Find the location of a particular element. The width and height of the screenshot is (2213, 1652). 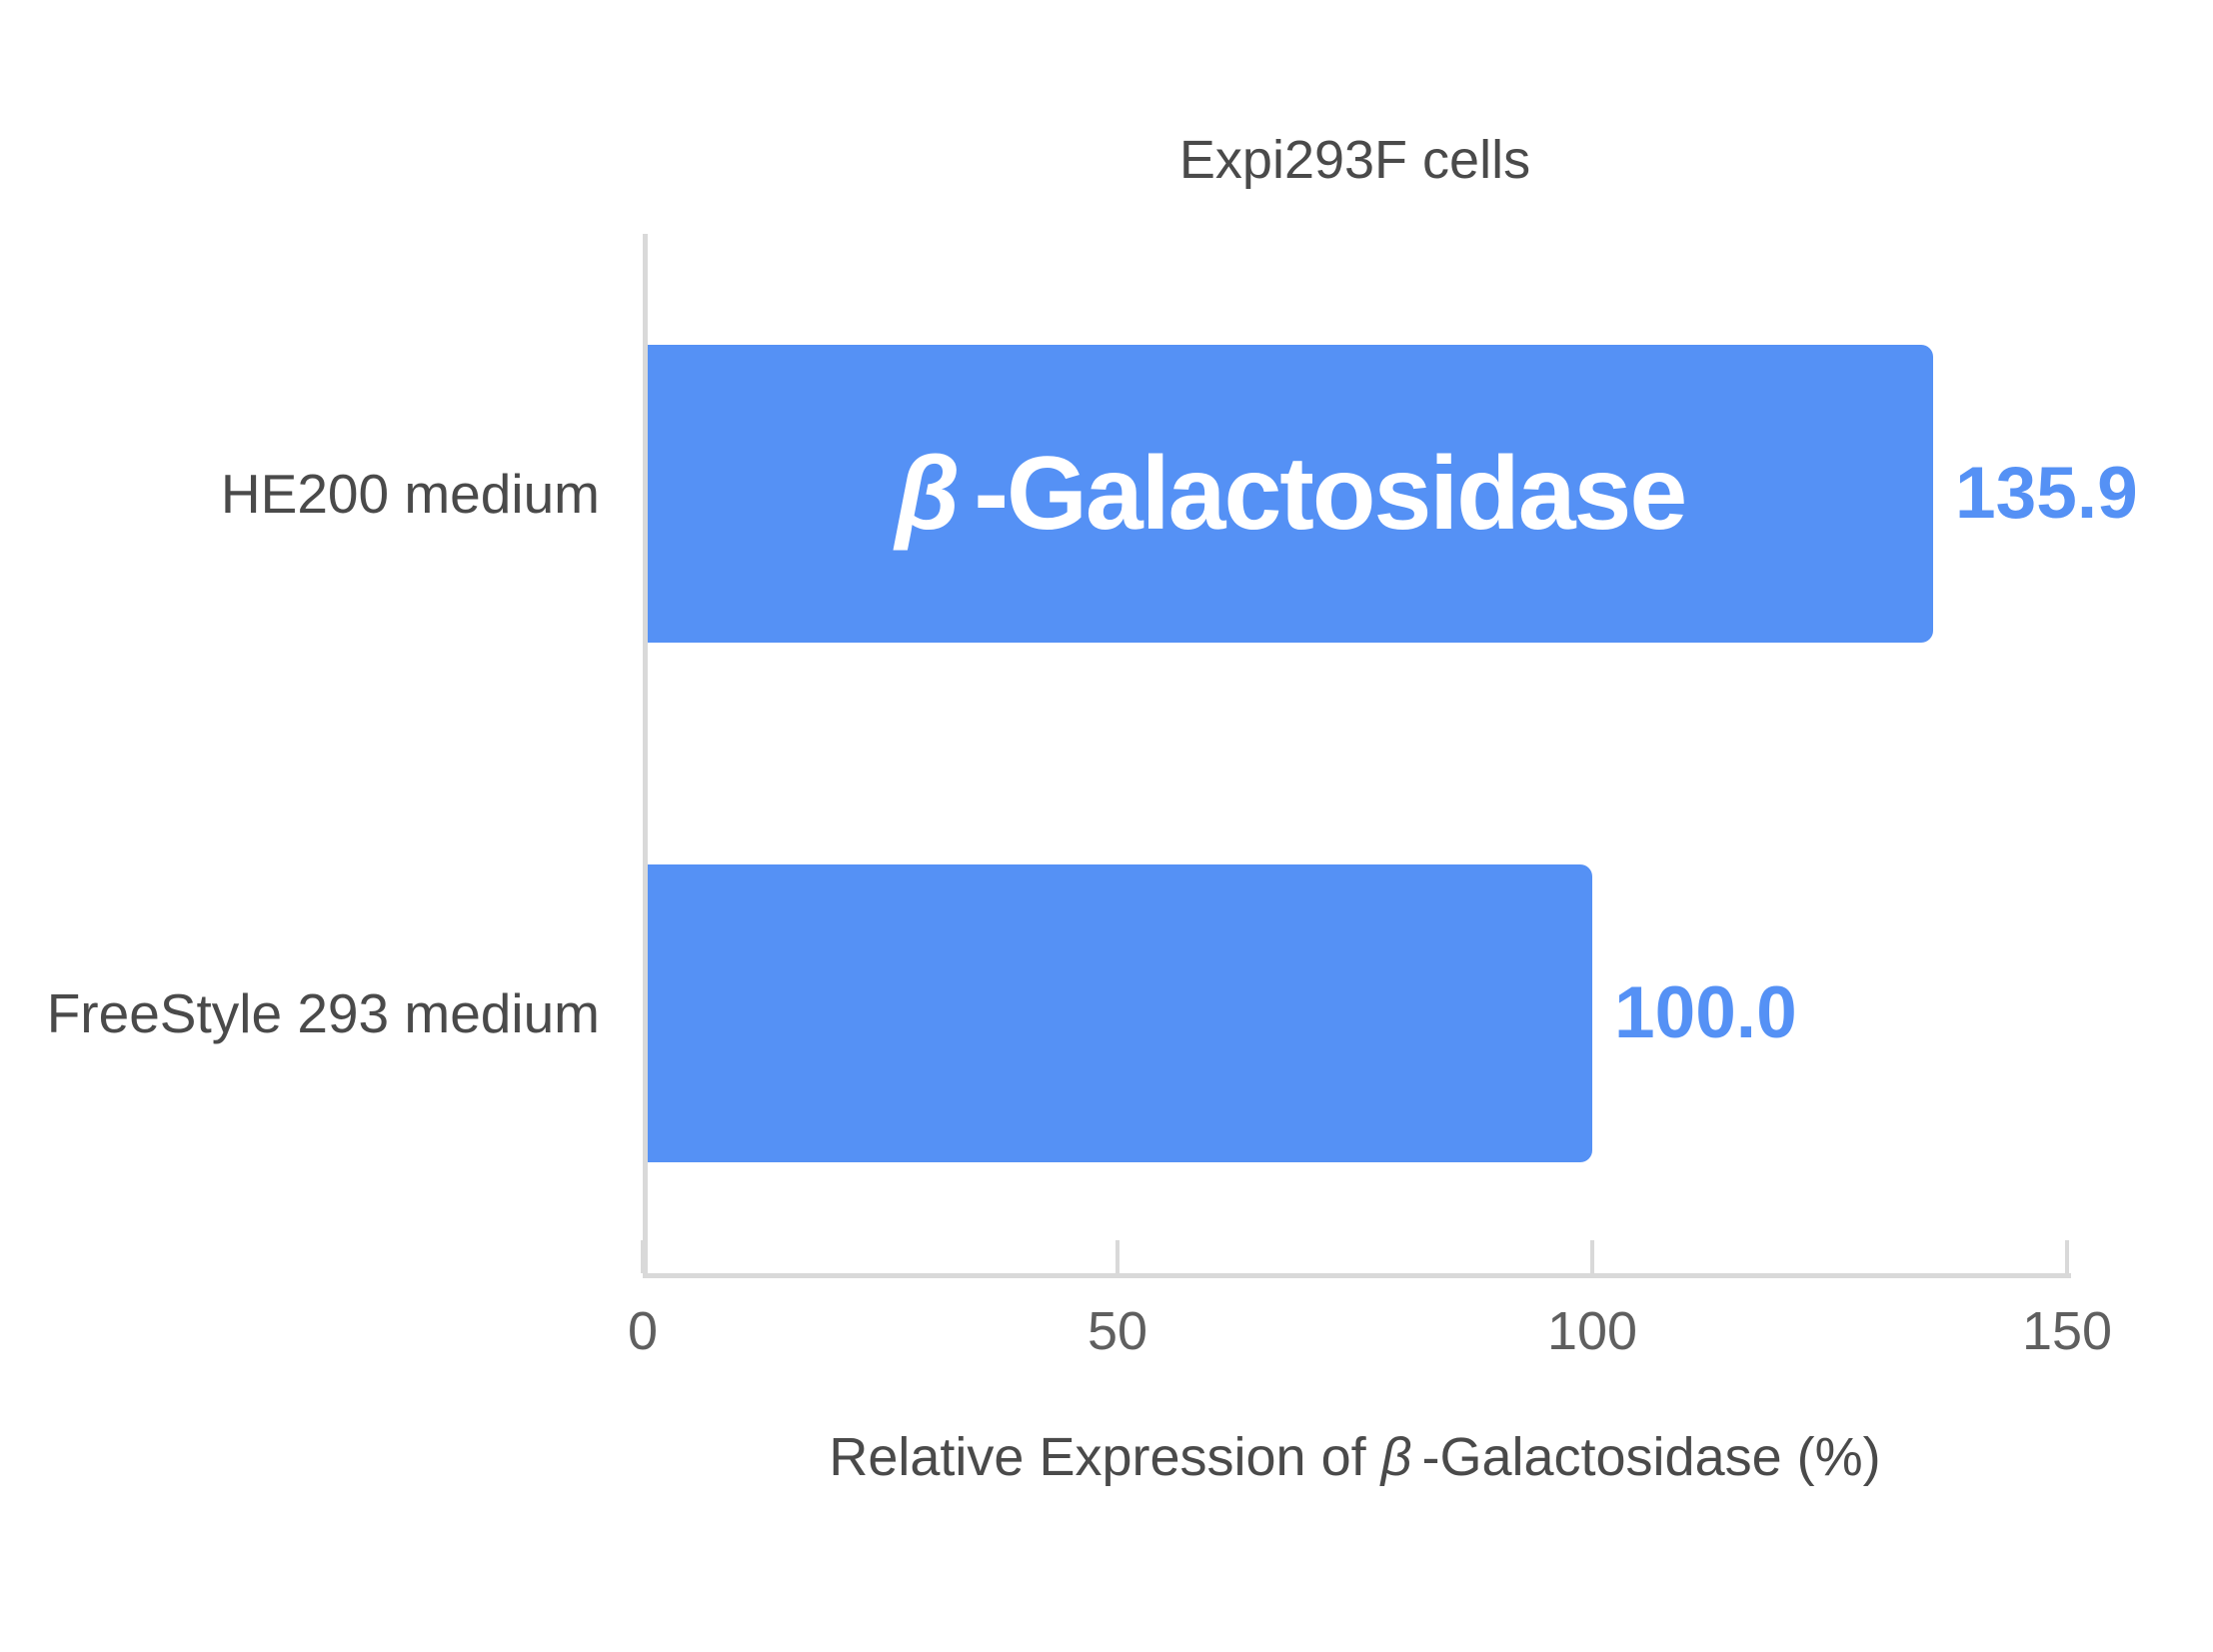

x-axis-title-text: Relative Expression of is located at coordinates (1105, 1457).